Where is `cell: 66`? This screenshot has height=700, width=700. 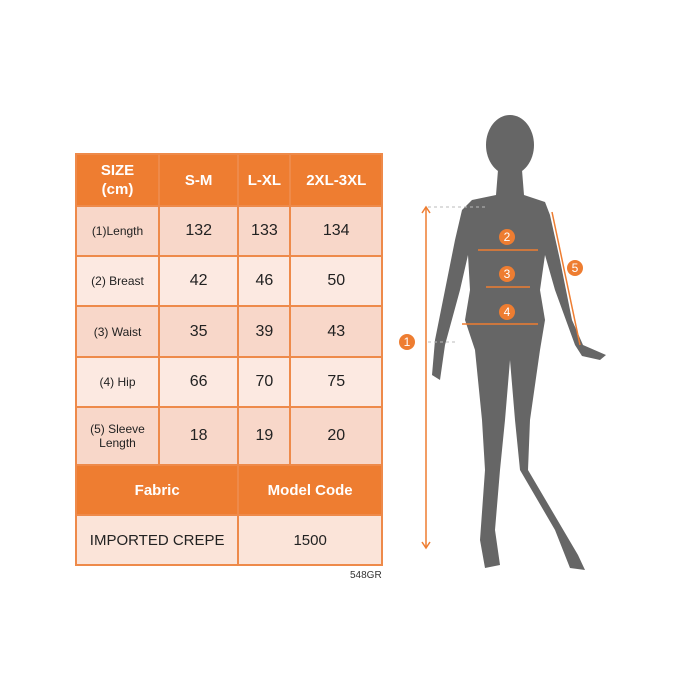 cell: 66 is located at coordinates (198, 382).